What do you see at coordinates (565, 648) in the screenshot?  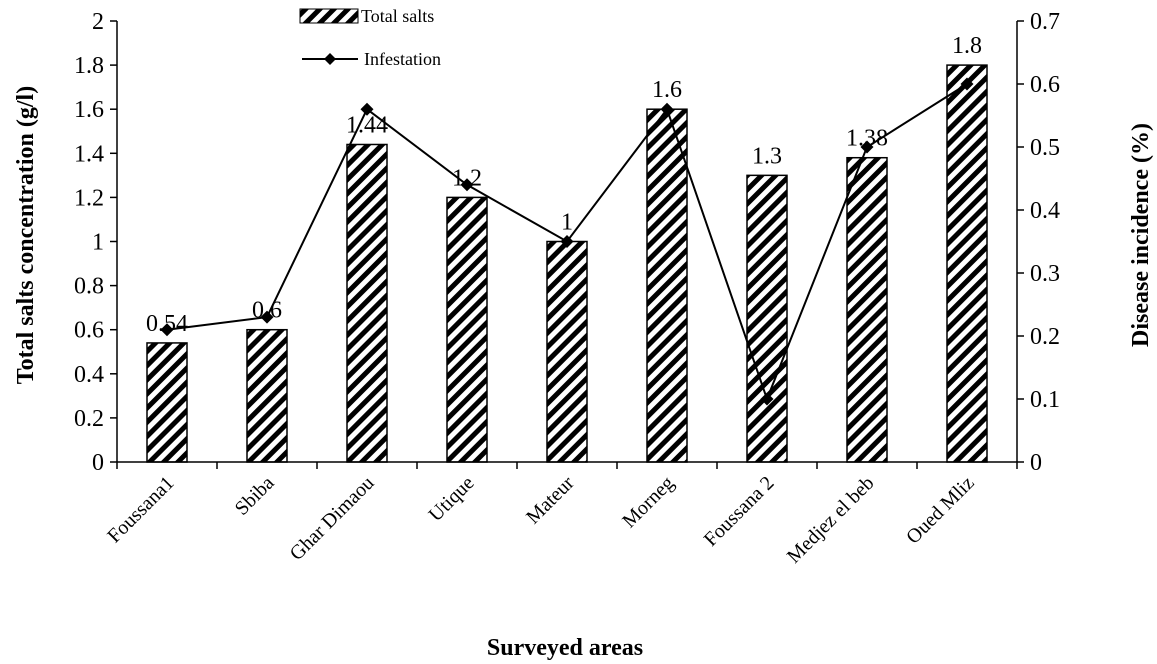 I see `x-axis-title: Surveyed areas` at bounding box center [565, 648].